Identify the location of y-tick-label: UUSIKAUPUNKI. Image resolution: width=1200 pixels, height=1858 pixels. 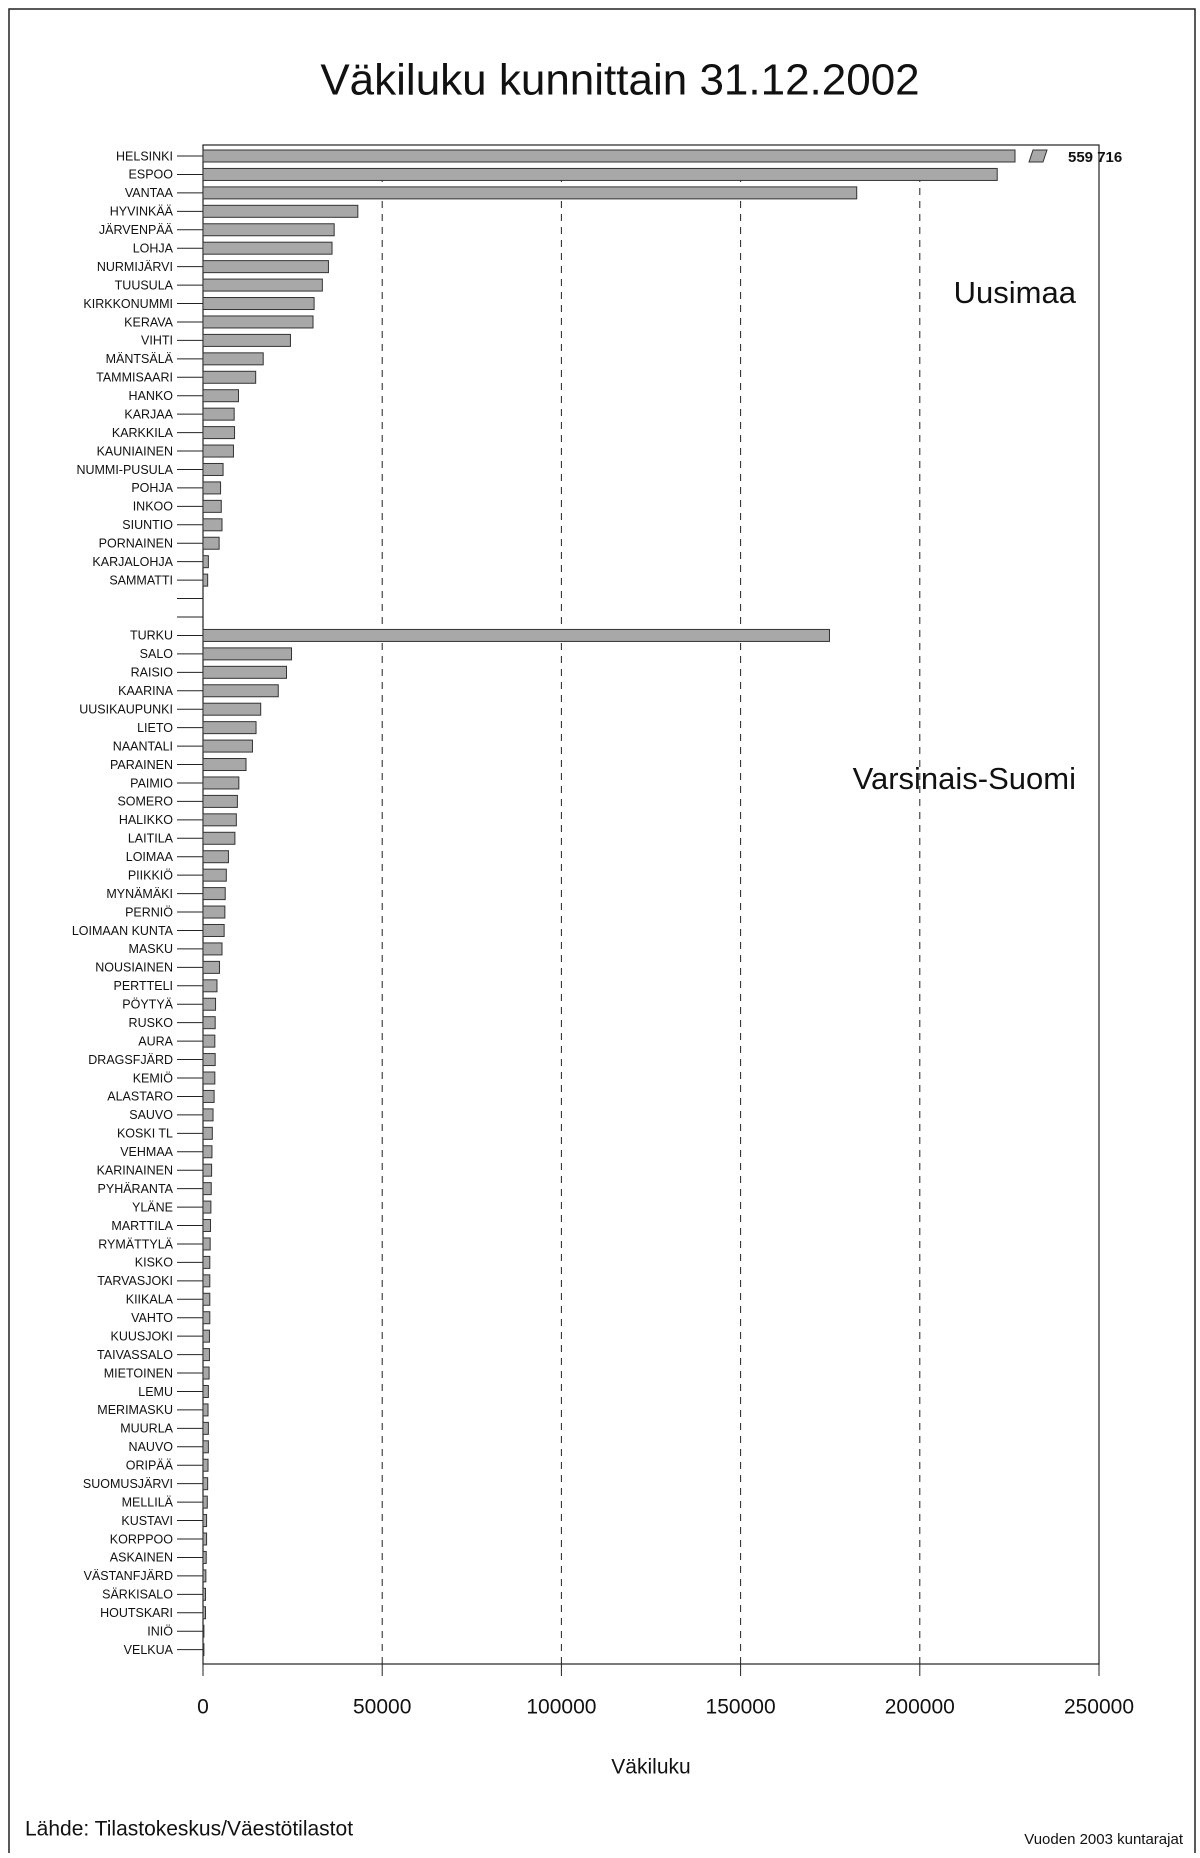
(126, 709).